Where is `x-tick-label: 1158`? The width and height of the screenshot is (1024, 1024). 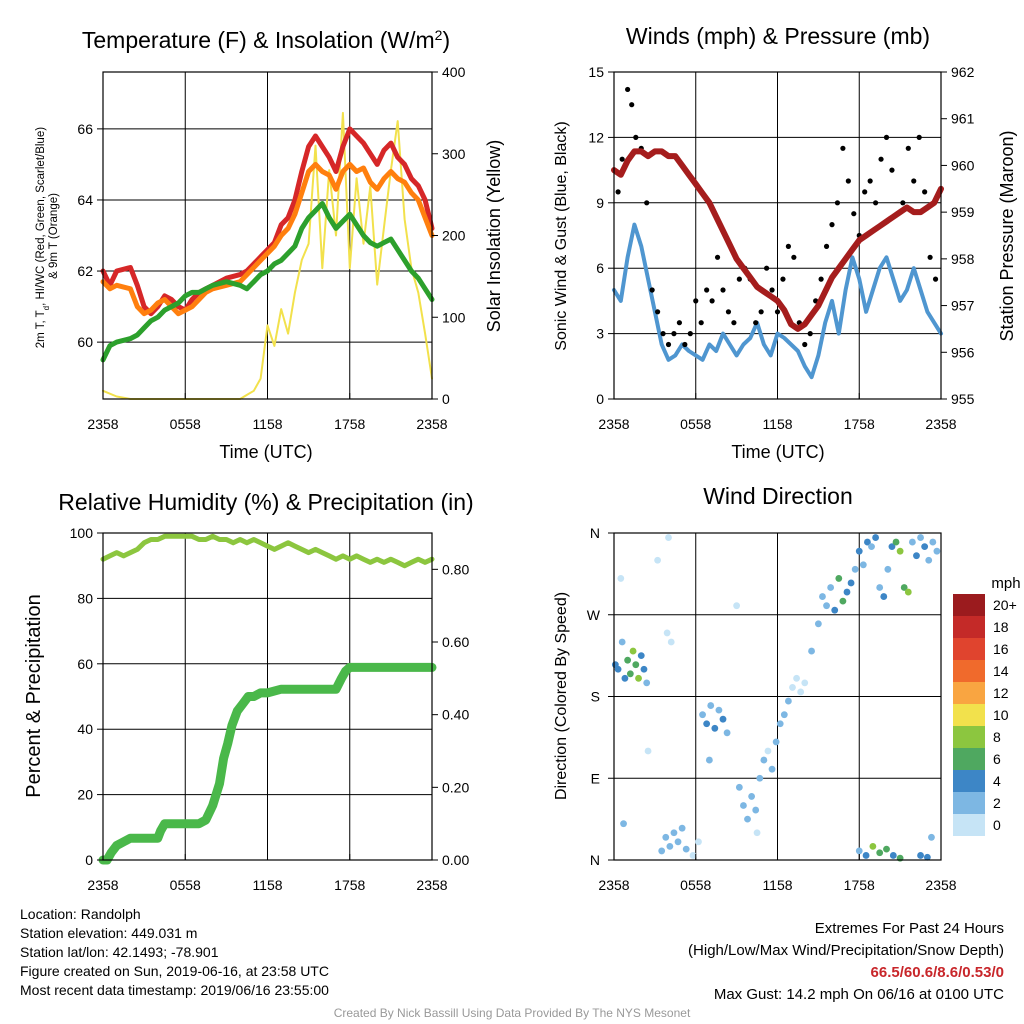
x-tick-label: 1158 is located at coordinates (267, 424).